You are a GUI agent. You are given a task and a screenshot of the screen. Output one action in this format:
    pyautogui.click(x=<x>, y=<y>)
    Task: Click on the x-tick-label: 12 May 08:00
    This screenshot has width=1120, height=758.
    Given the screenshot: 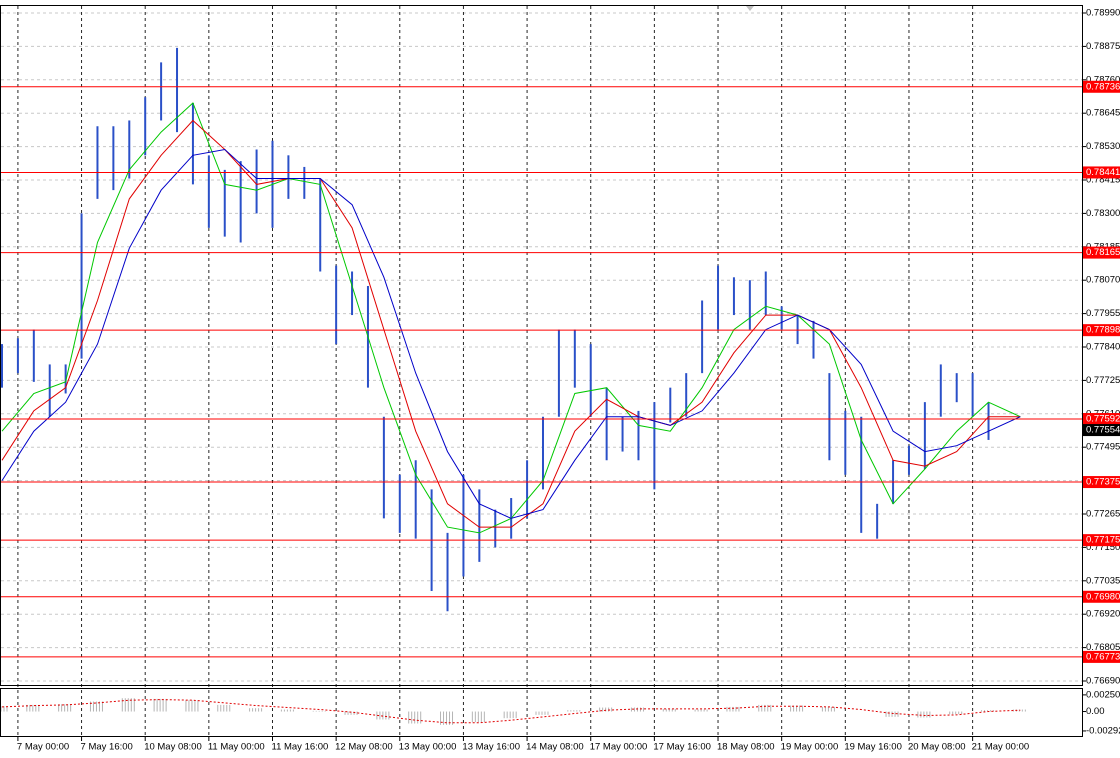 What is the action you would take?
    pyautogui.click(x=364, y=747)
    